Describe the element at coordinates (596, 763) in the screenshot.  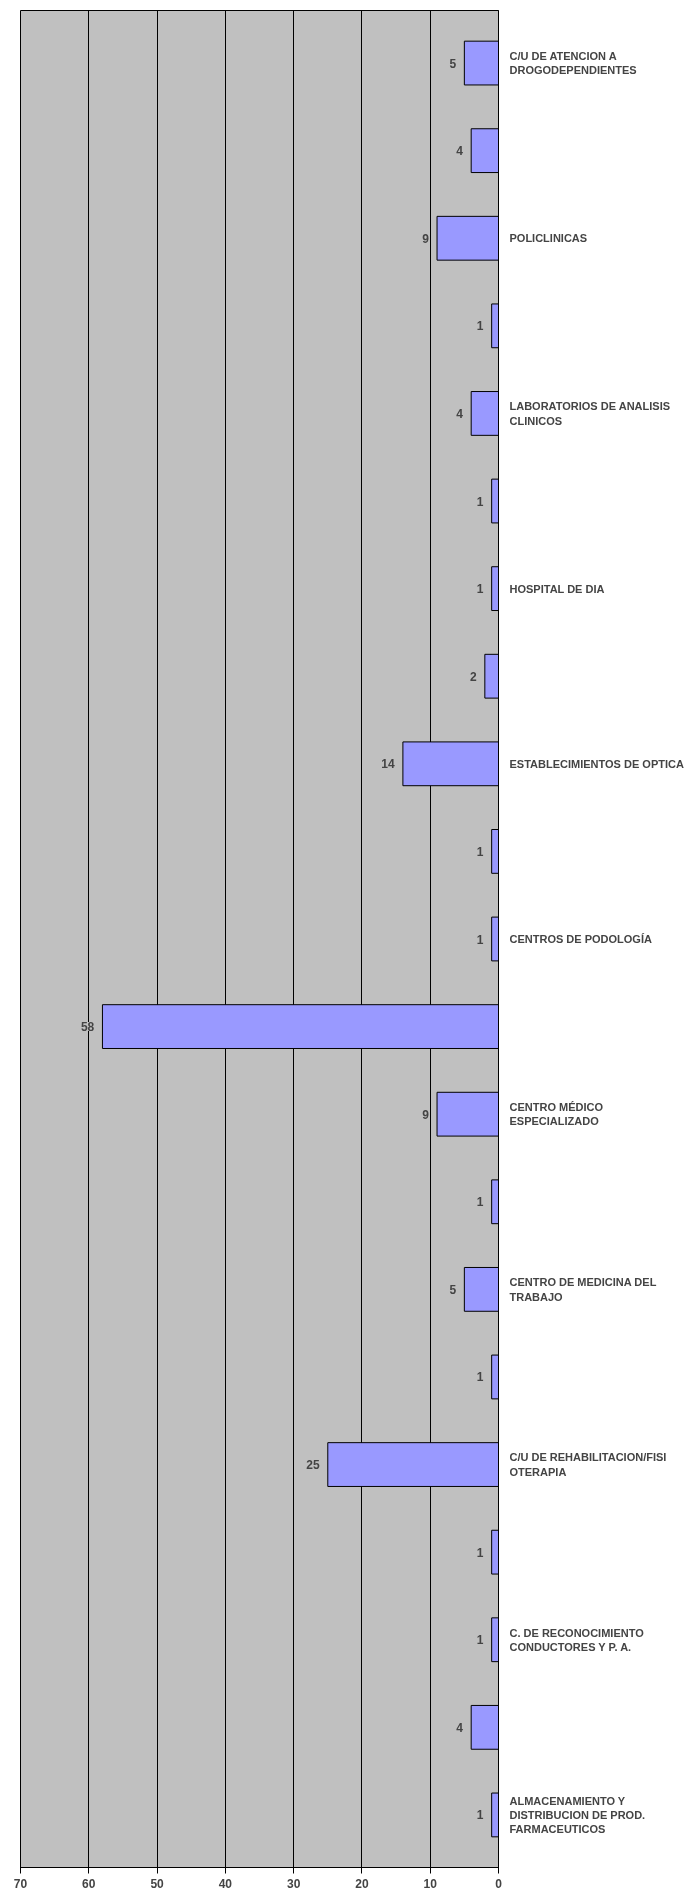
I see `y-tick-label: ESTABLECIMIENTOS DE OPTICA` at that location.